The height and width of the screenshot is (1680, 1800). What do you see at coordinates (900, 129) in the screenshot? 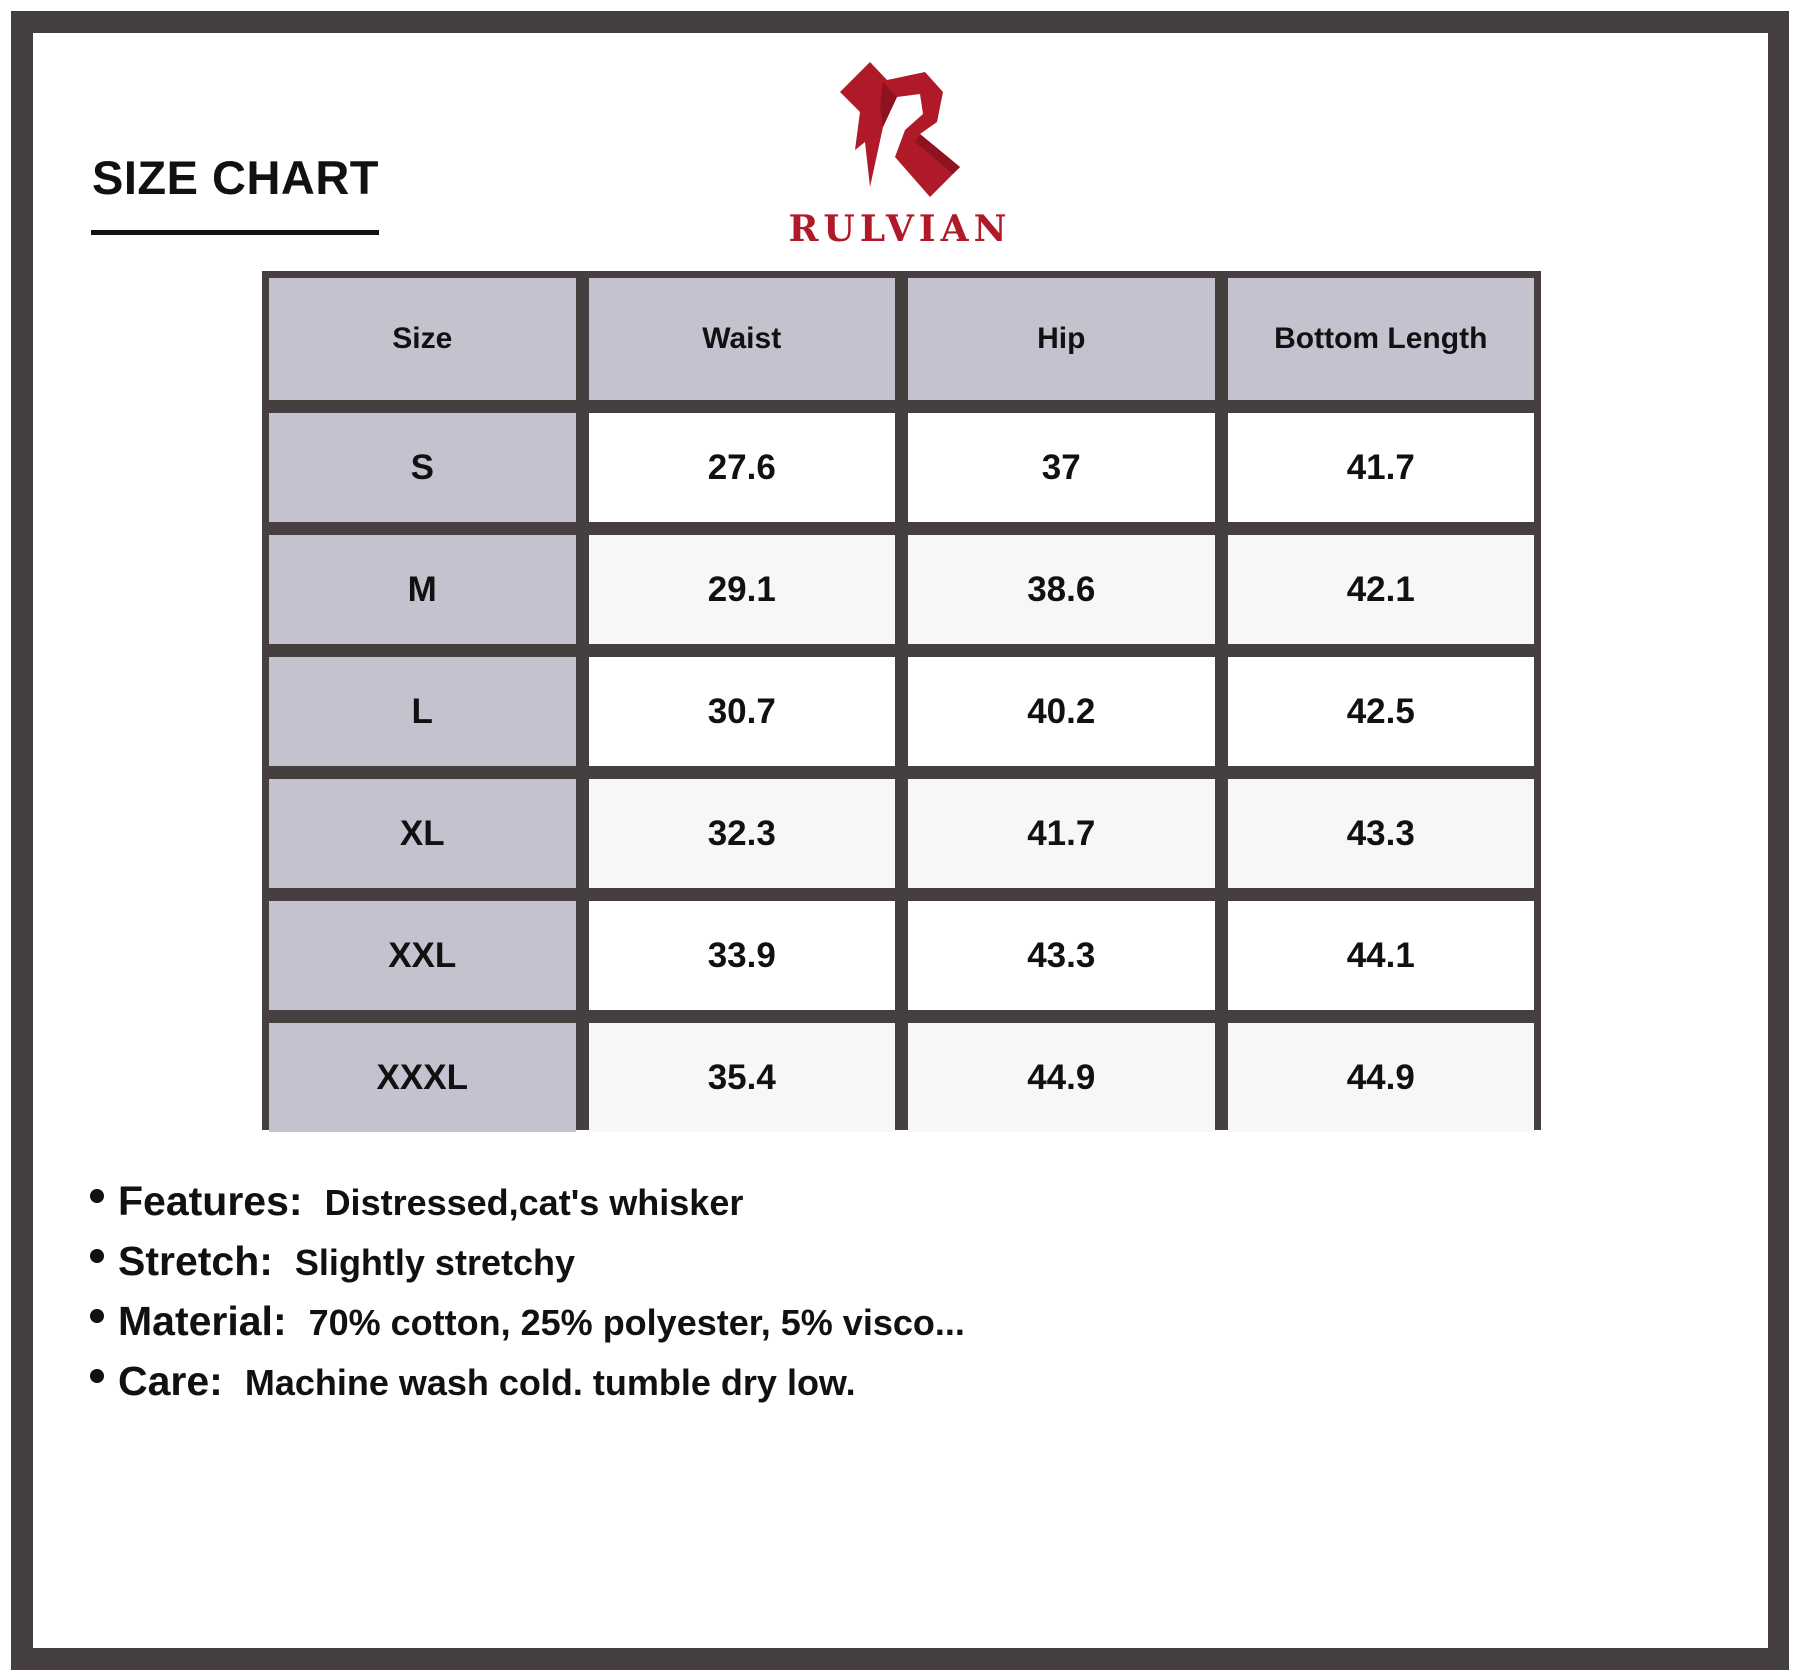
I see `brand-logo-icon` at bounding box center [900, 129].